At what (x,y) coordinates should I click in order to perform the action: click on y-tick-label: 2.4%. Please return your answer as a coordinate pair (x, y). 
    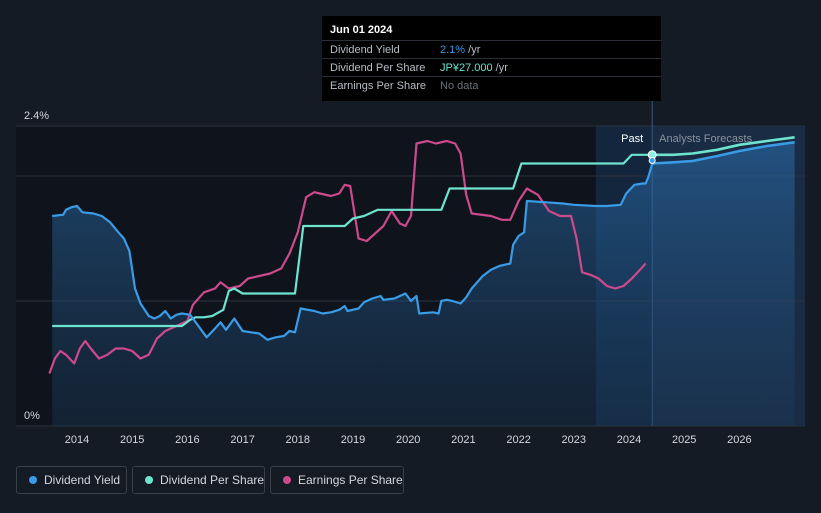
    Looking at the image, I should click on (36, 116).